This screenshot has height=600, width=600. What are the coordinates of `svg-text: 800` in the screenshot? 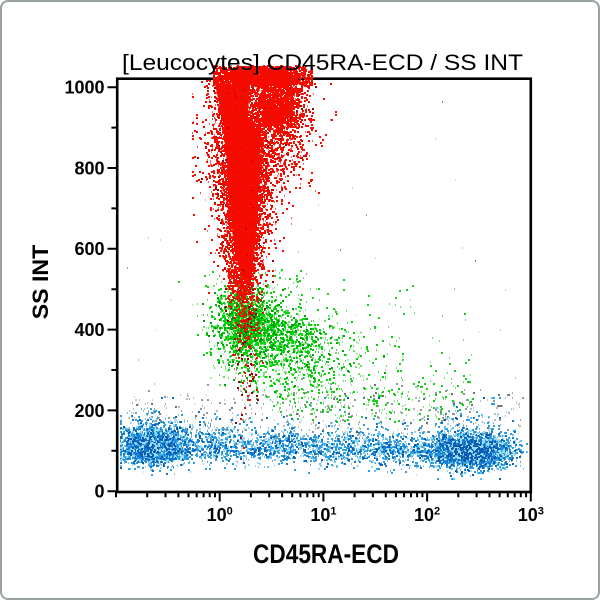 It's located at (89, 168).